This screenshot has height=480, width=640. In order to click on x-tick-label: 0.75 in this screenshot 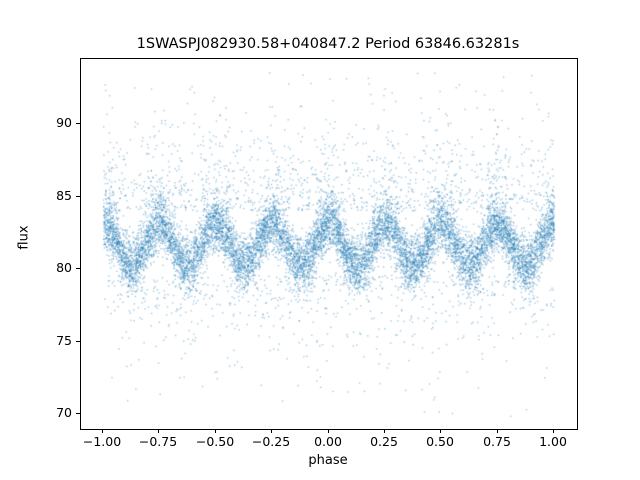, I will do `click(497, 441)`.